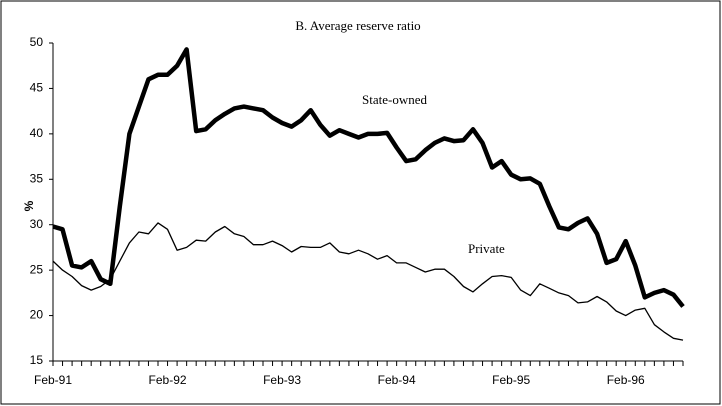 This screenshot has width=722, height=406. Describe the element at coordinates (486, 248) in the screenshot. I see `series-label: Private` at that location.